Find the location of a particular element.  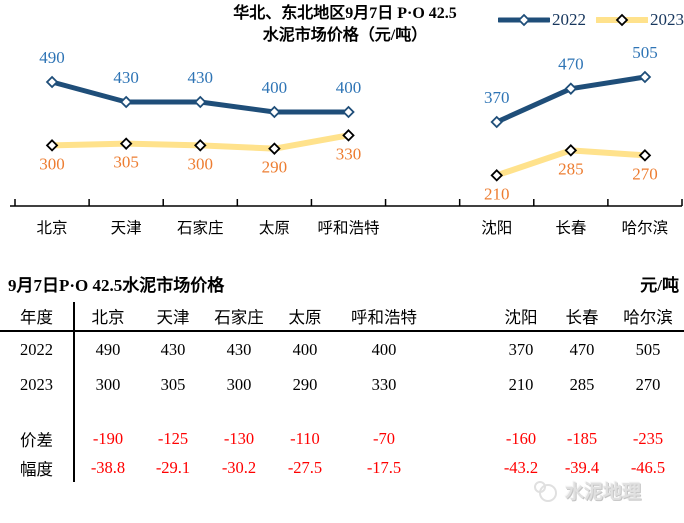

table-corner-label: 年度 is located at coordinates (37, 317).